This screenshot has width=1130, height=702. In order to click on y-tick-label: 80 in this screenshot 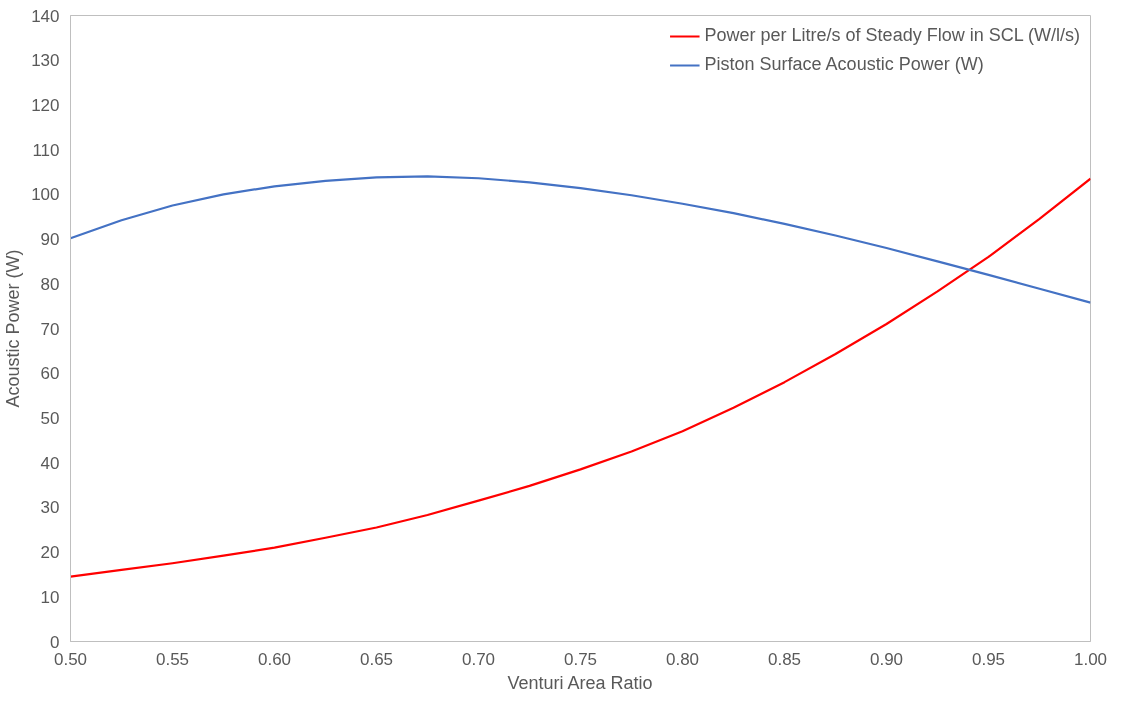, I will do `click(50, 284)`.